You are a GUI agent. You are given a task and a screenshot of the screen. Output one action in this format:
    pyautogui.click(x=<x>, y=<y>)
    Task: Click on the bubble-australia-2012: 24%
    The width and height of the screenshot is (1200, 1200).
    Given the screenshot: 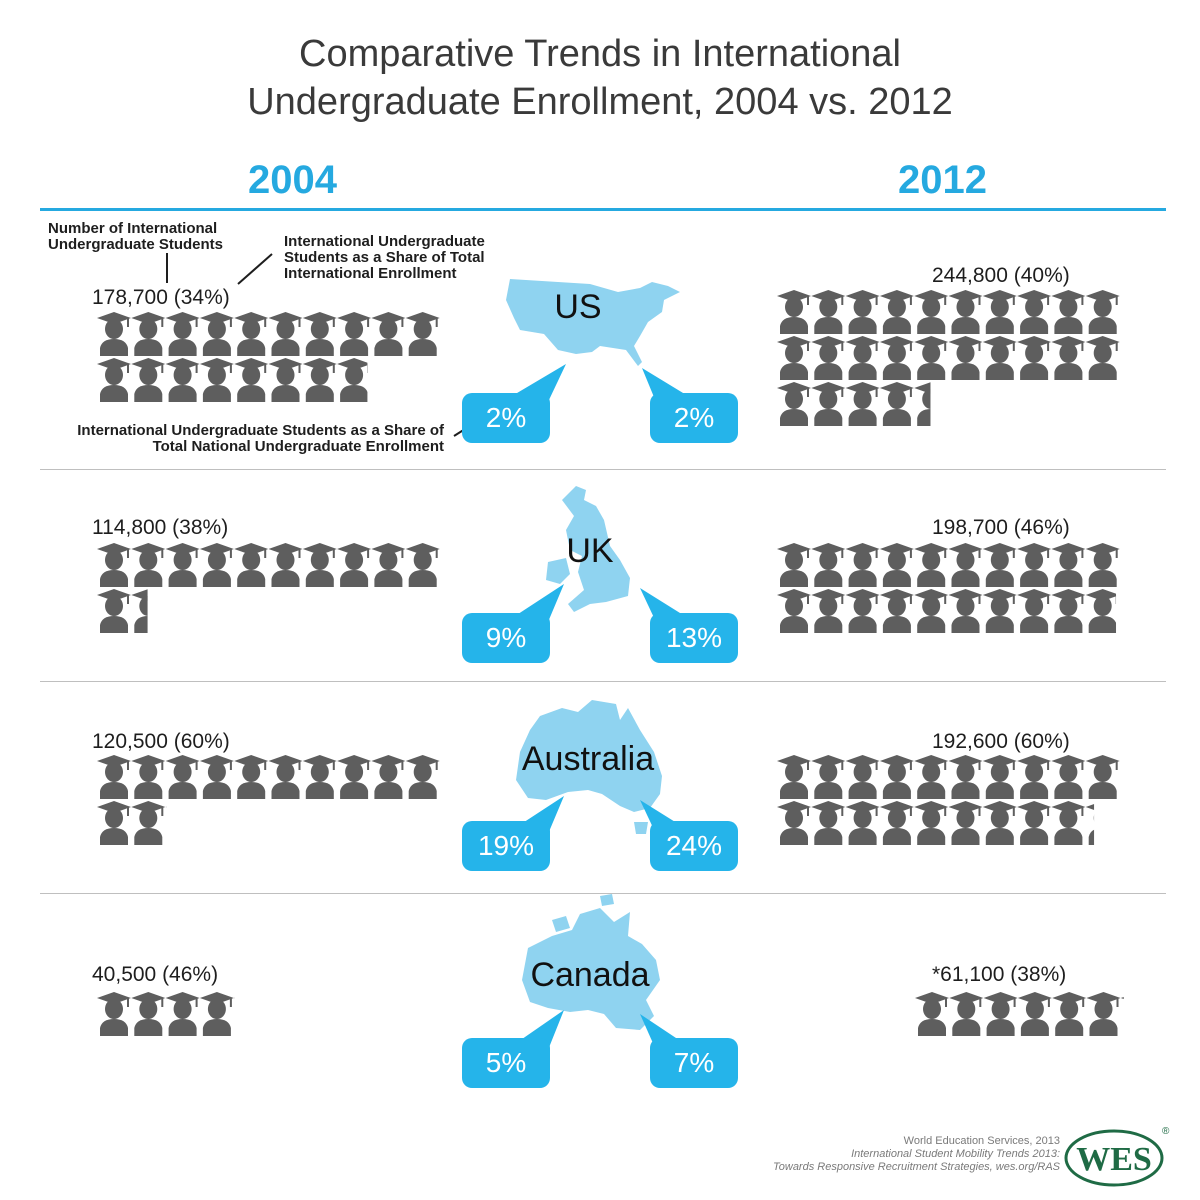 What is the action you would take?
    pyautogui.click(x=694, y=846)
    